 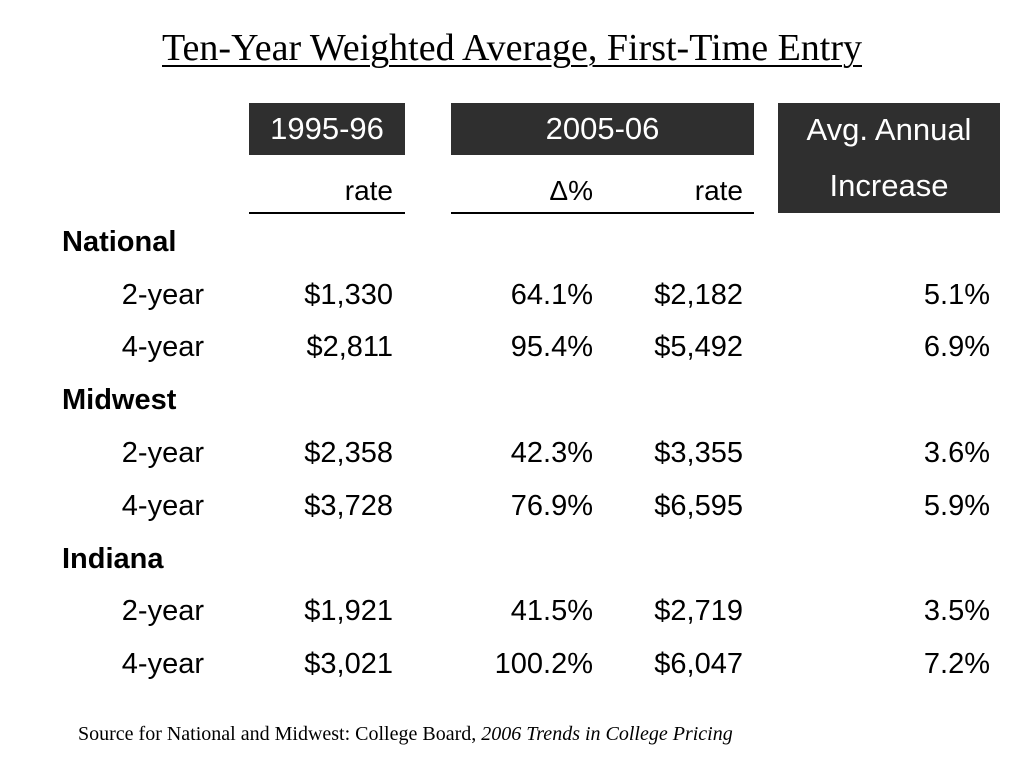 I want to click on cell-rate-2005: $6,595, so click(x=698, y=506).